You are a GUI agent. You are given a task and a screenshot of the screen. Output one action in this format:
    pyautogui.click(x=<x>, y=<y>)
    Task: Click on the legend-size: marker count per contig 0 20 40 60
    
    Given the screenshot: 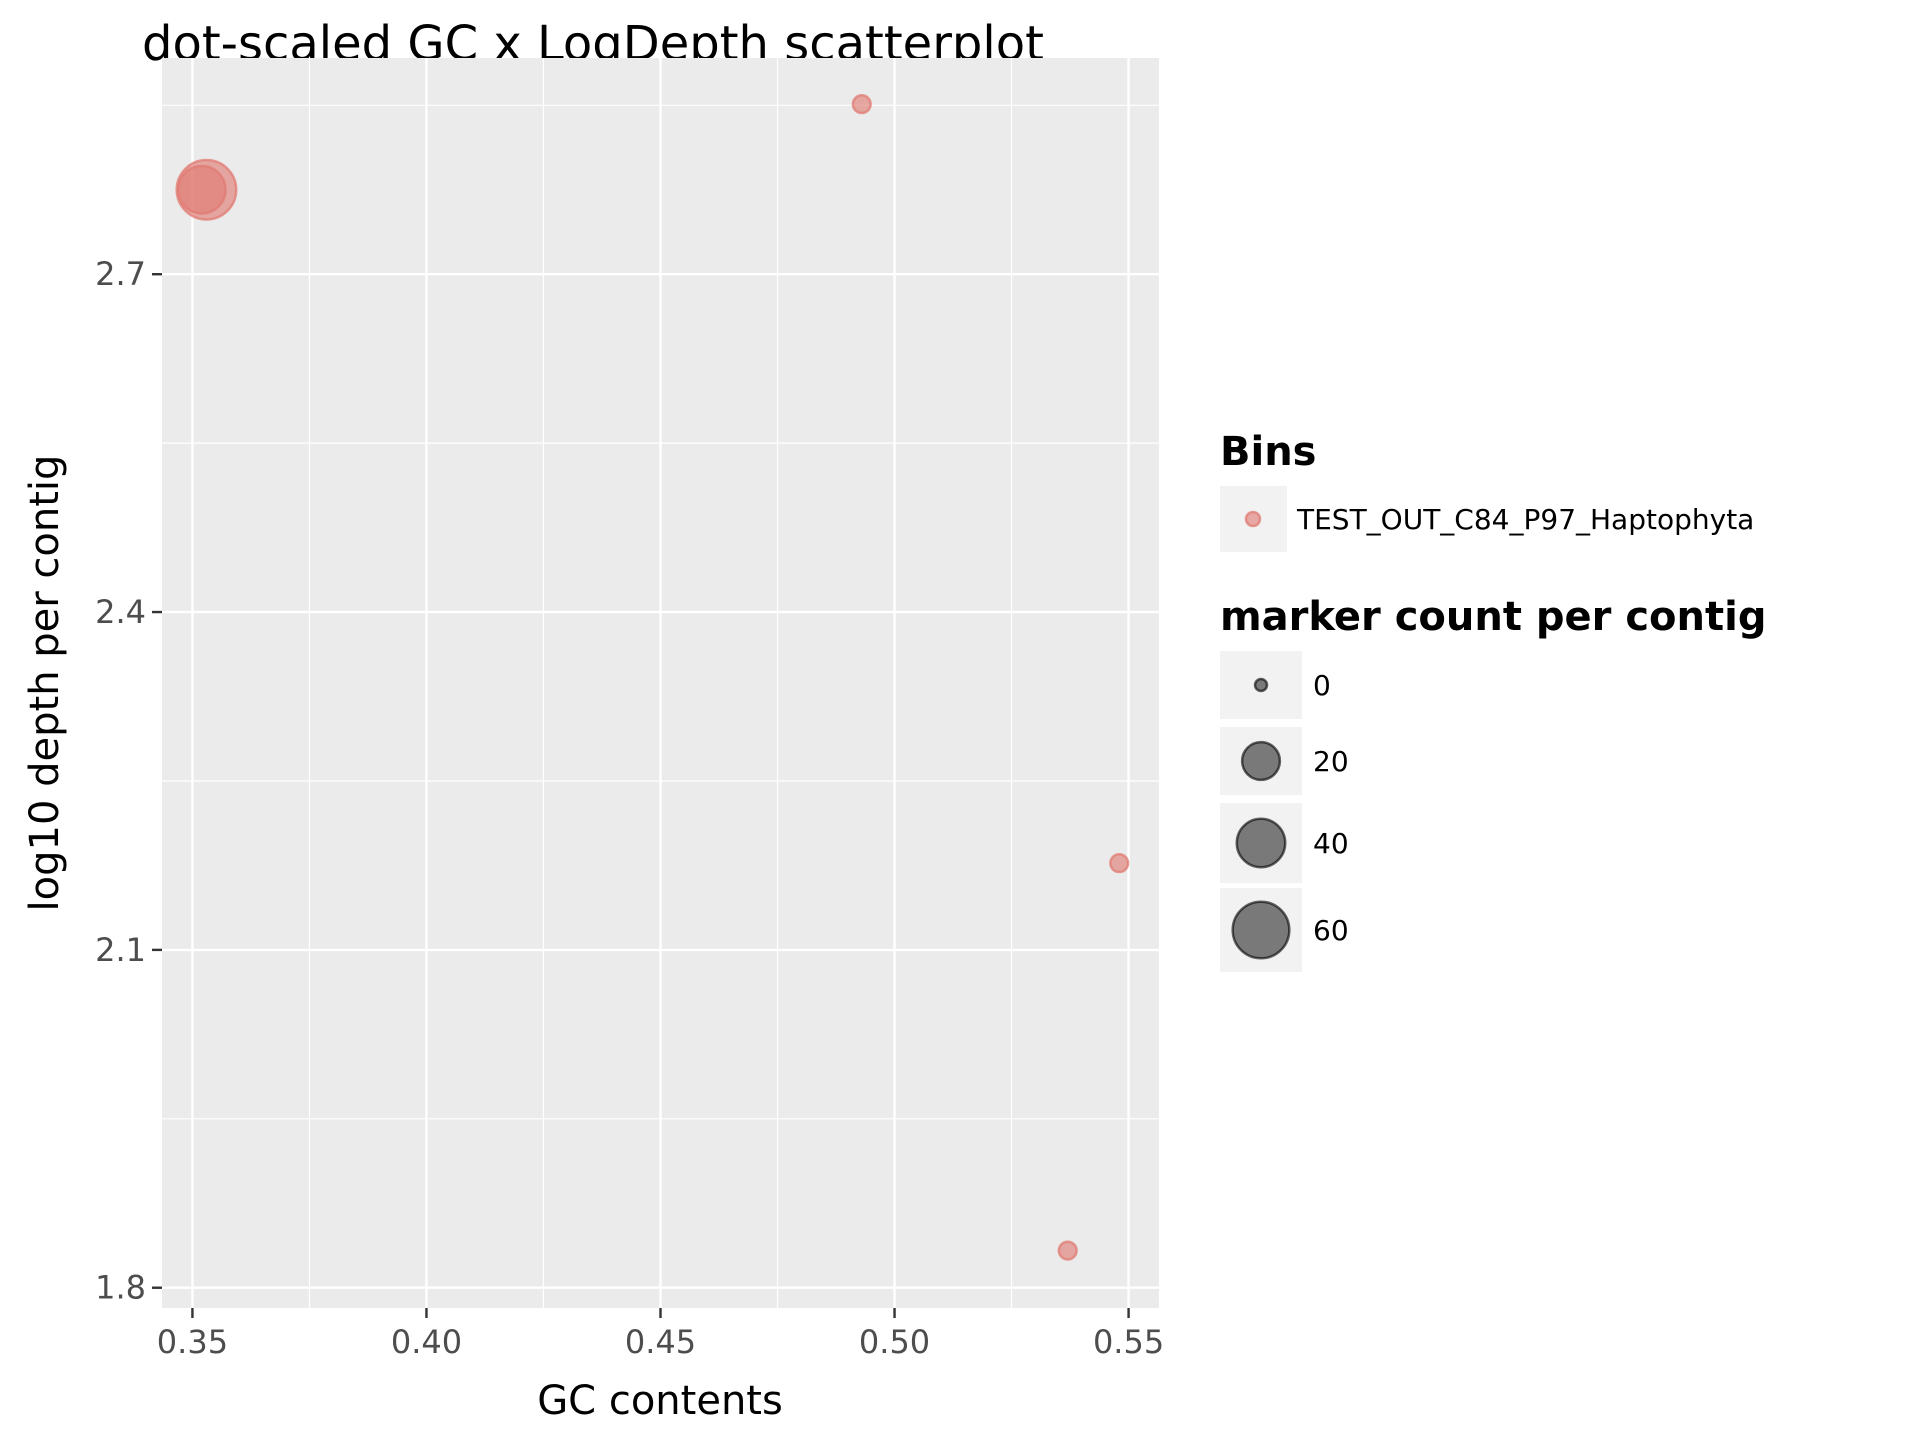 What is the action you would take?
    pyautogui.click(x=1493, y=783)
    